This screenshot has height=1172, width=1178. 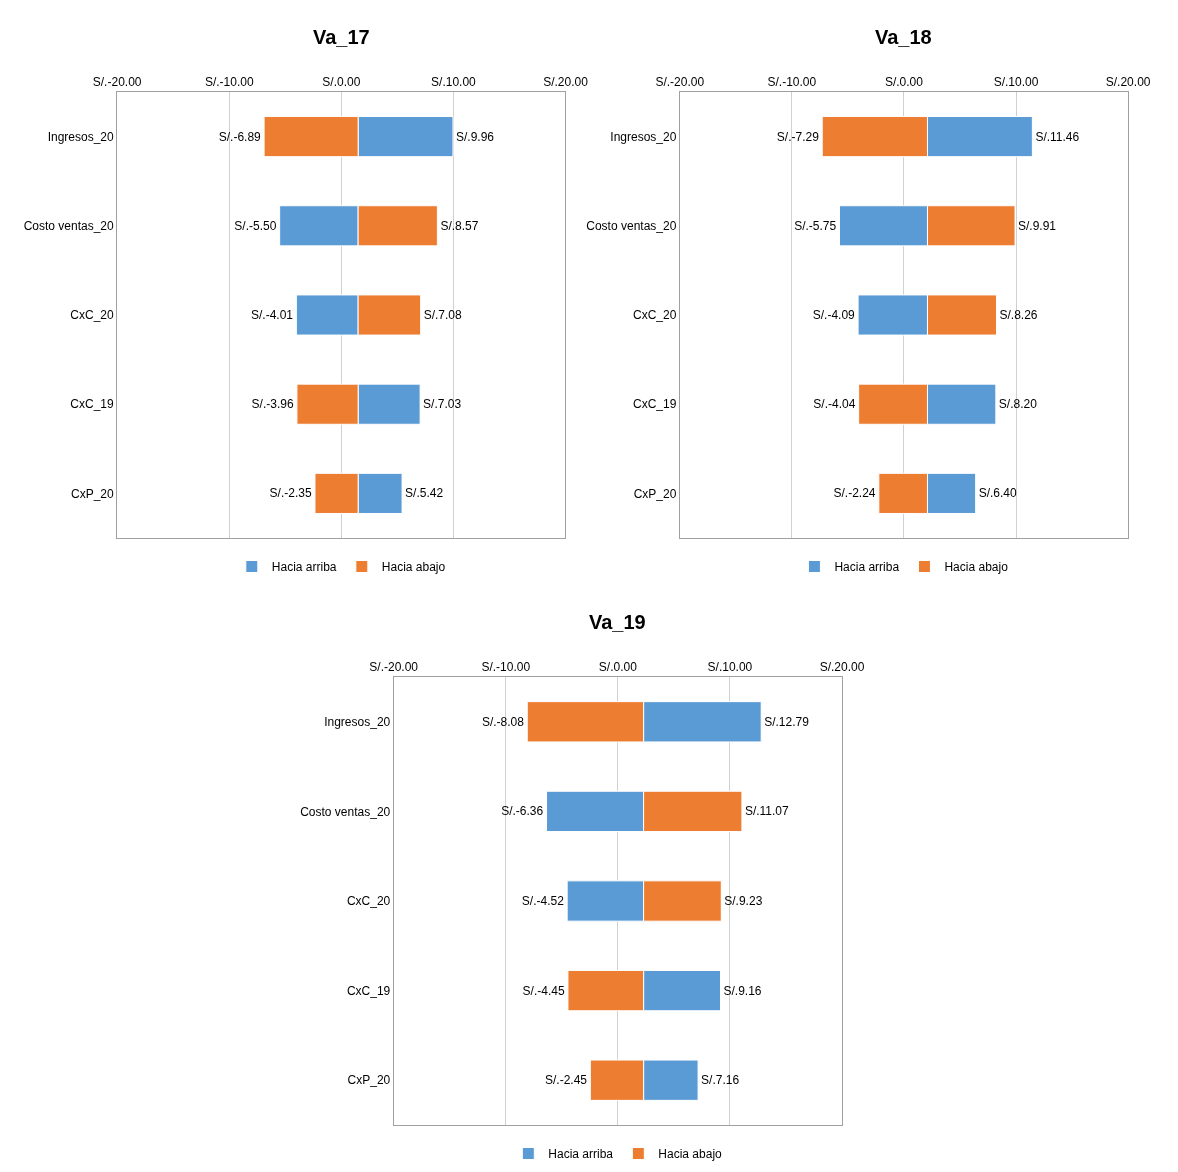 What do you see at coordinates (240, 136) in the screenshot?
I see `data-label: S/.-6.89` at bounding box center [240, 136].